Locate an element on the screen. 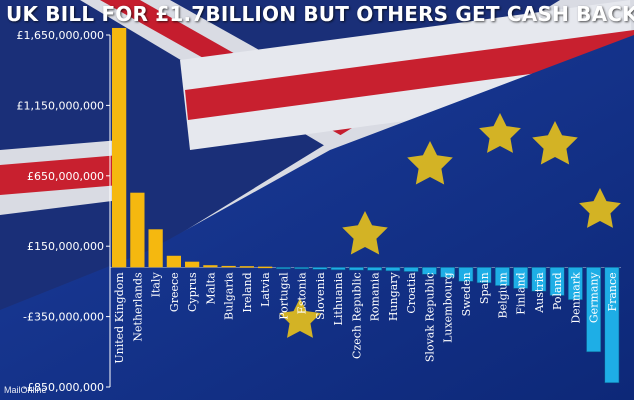  bar-lithuania is located at coordinates (338, 269).